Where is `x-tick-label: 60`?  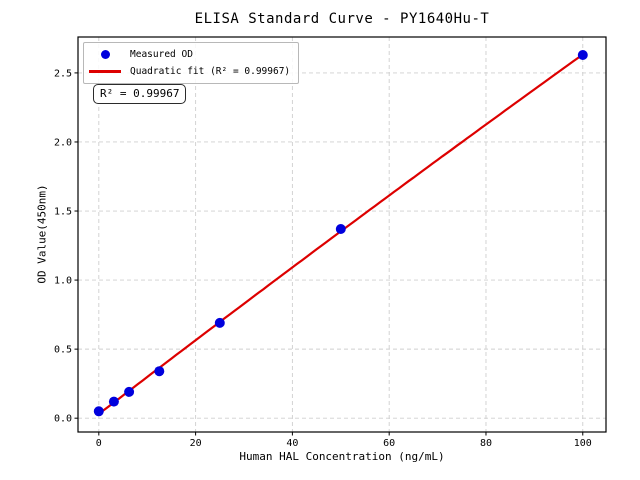 x-tick-label: 60 is located at coordinates (389, 443).